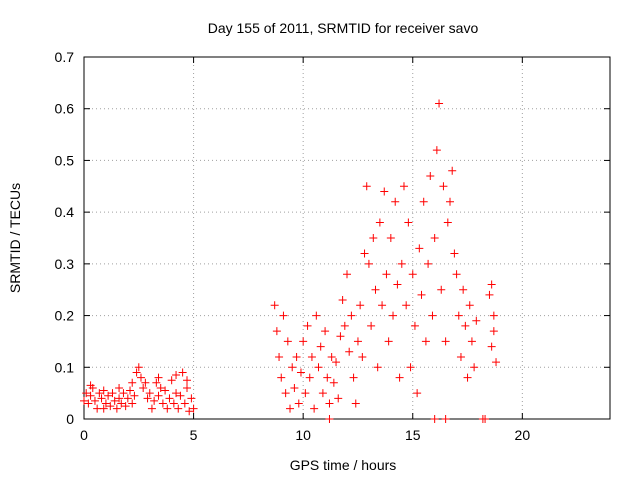 This screenshot has width=640, height=480. I want to click on y-tick-label: 0.5, so click(65, 160).